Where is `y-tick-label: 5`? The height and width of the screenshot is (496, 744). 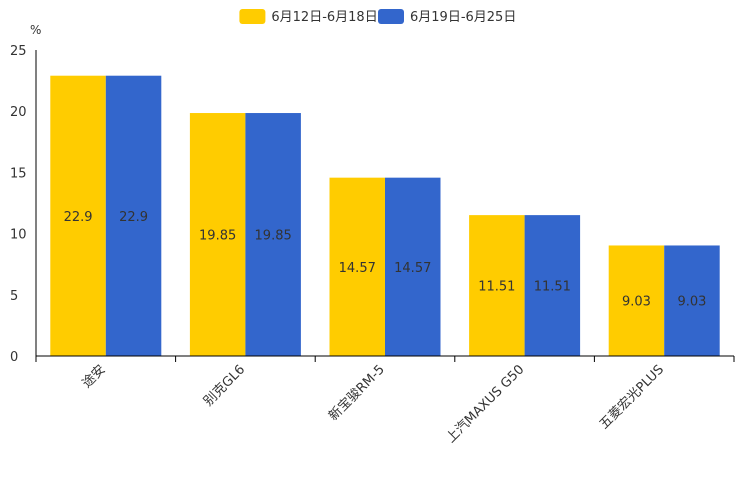 y-tick-label: 5 is located at coordinates (14, 296).